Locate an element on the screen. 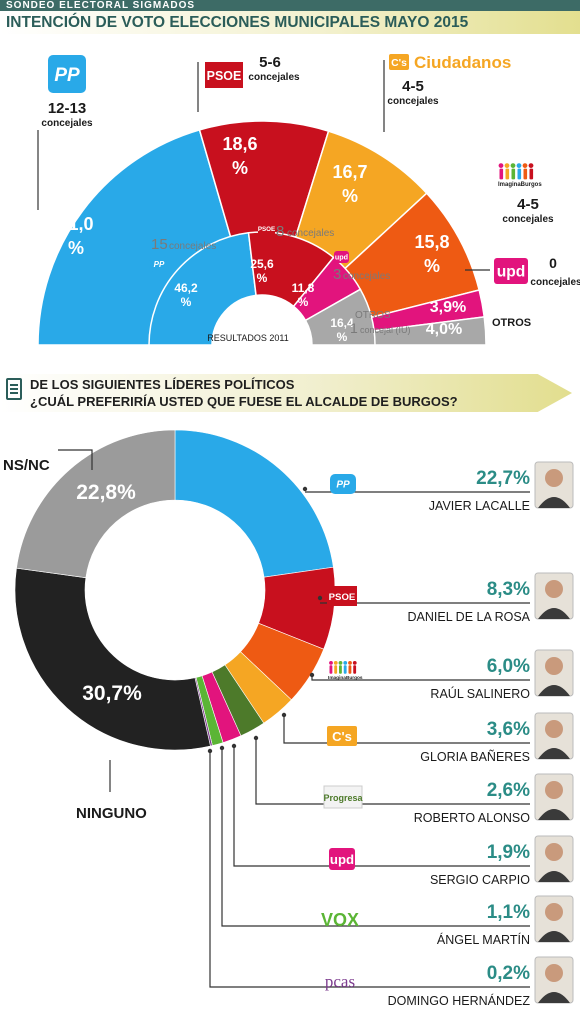  pp-seats-unit: concejales is located at coordinates (67, 123).